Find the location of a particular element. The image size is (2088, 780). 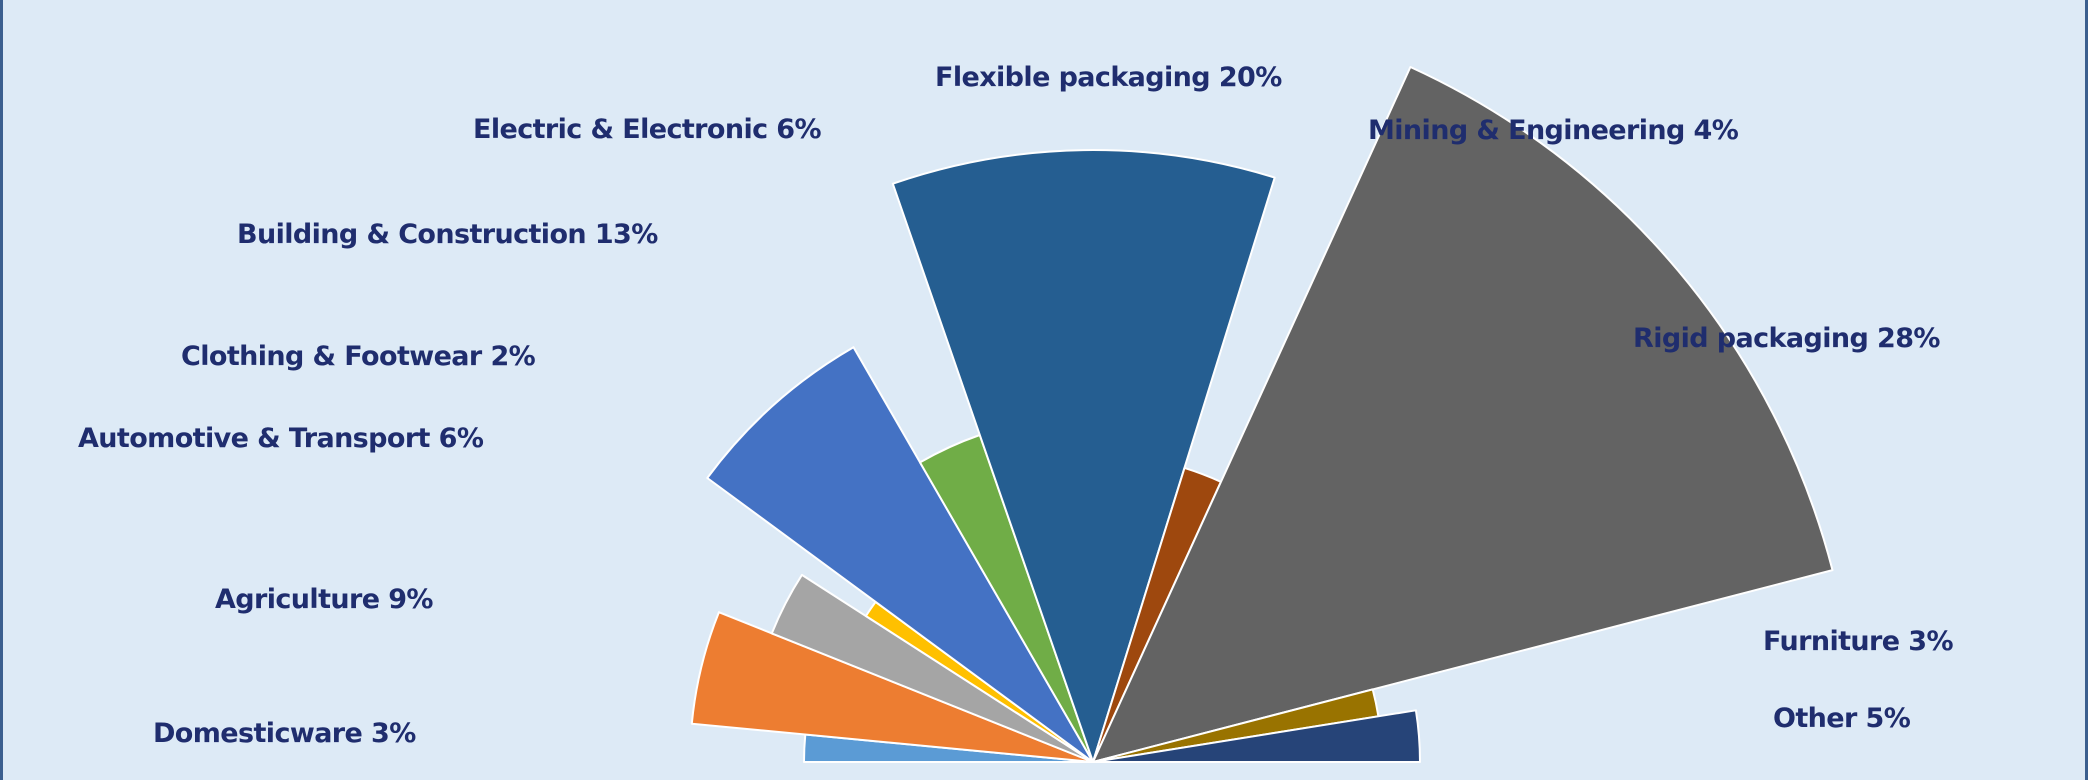

slice-label-1: Agriculture 9% is located at coordinates (324, 599).